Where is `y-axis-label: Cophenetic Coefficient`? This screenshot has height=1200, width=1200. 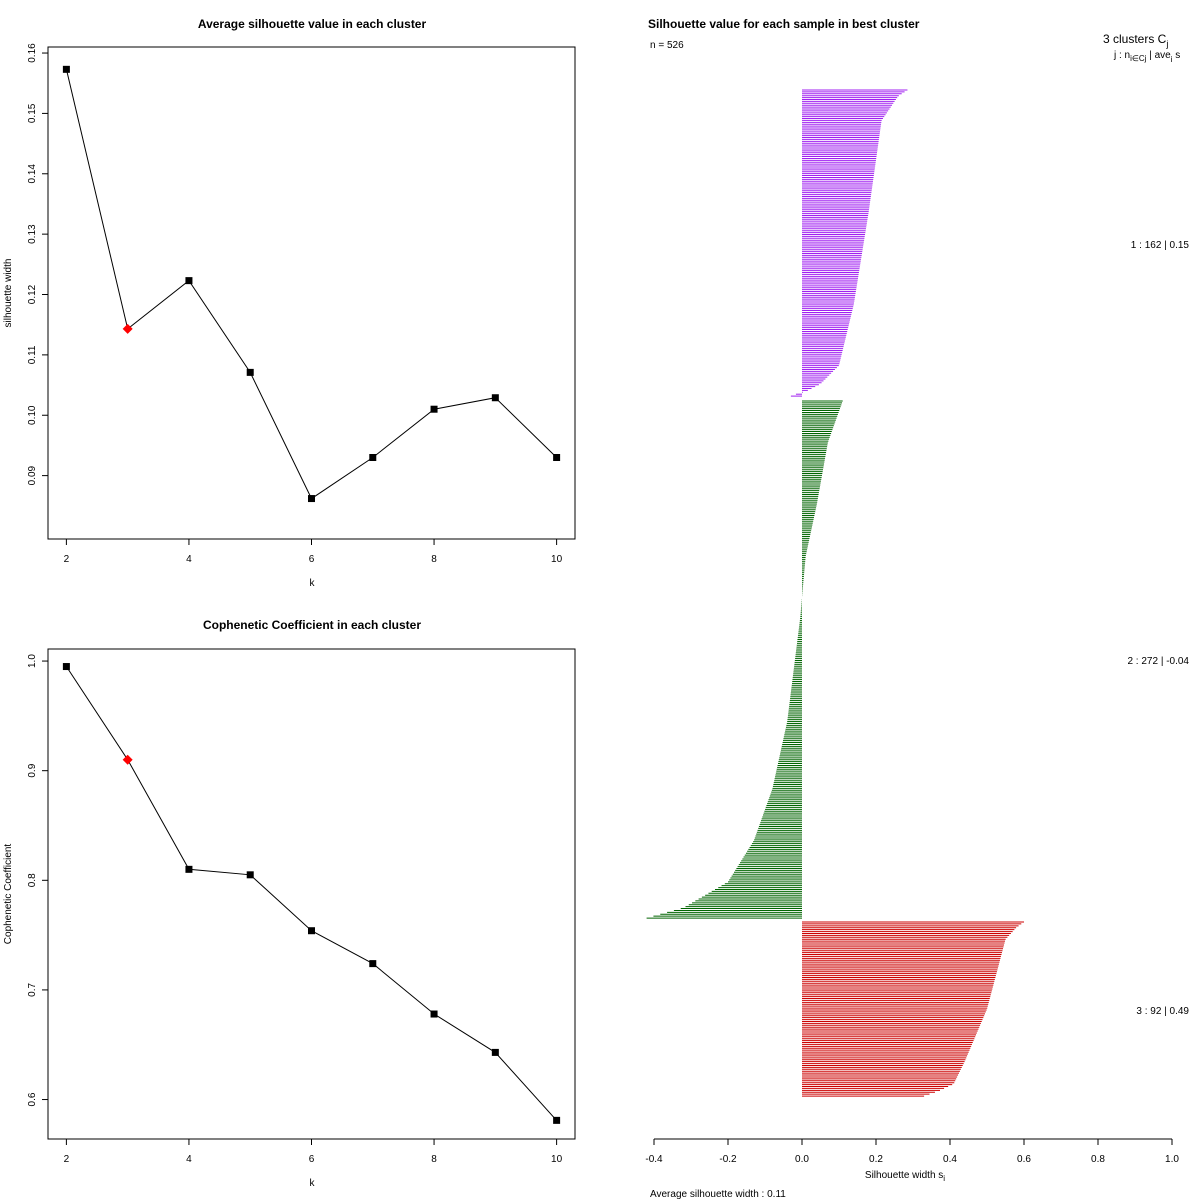
y-axis-label: Cophenetic Coefficient is located at coordinates (8, 894).